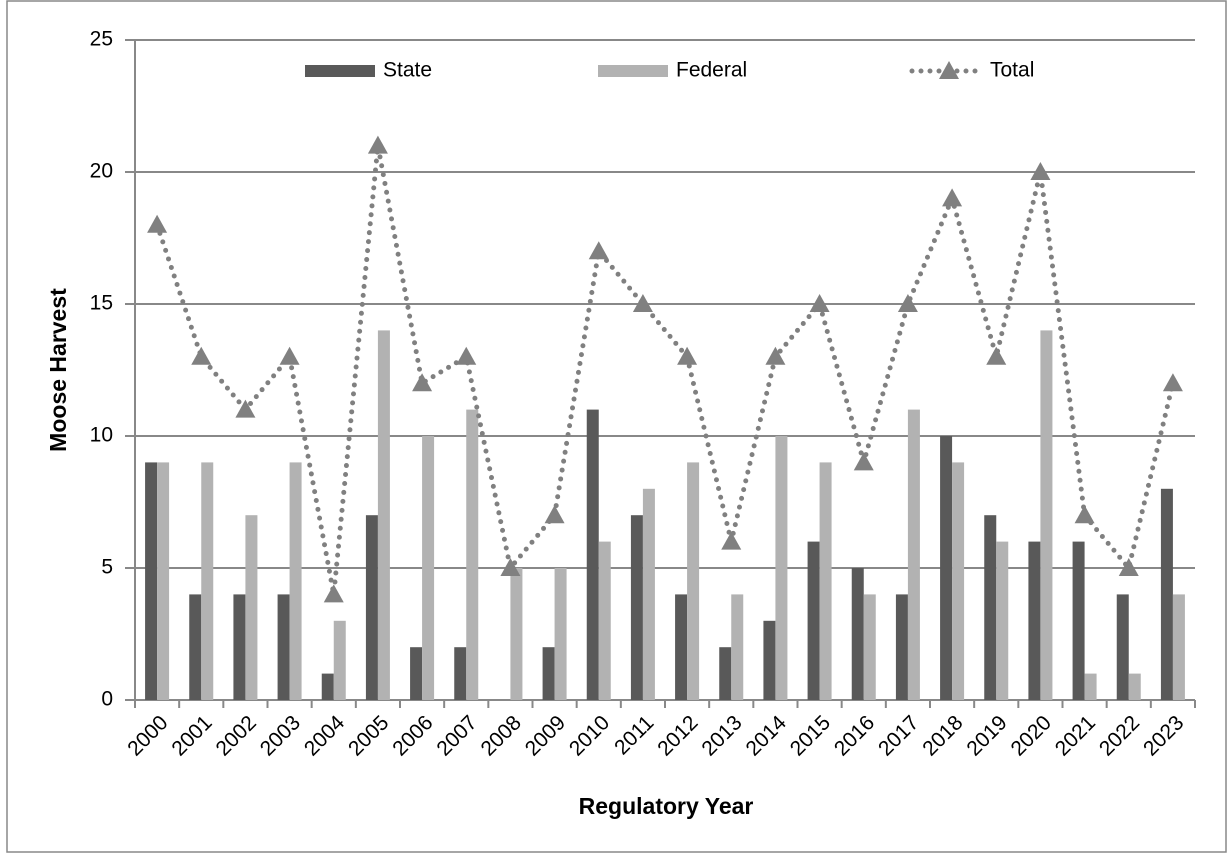 The image size is (1227, 853). Describe the element at coordinates (340, 71) in the screenshot. I see `legend-swatch` at that location.